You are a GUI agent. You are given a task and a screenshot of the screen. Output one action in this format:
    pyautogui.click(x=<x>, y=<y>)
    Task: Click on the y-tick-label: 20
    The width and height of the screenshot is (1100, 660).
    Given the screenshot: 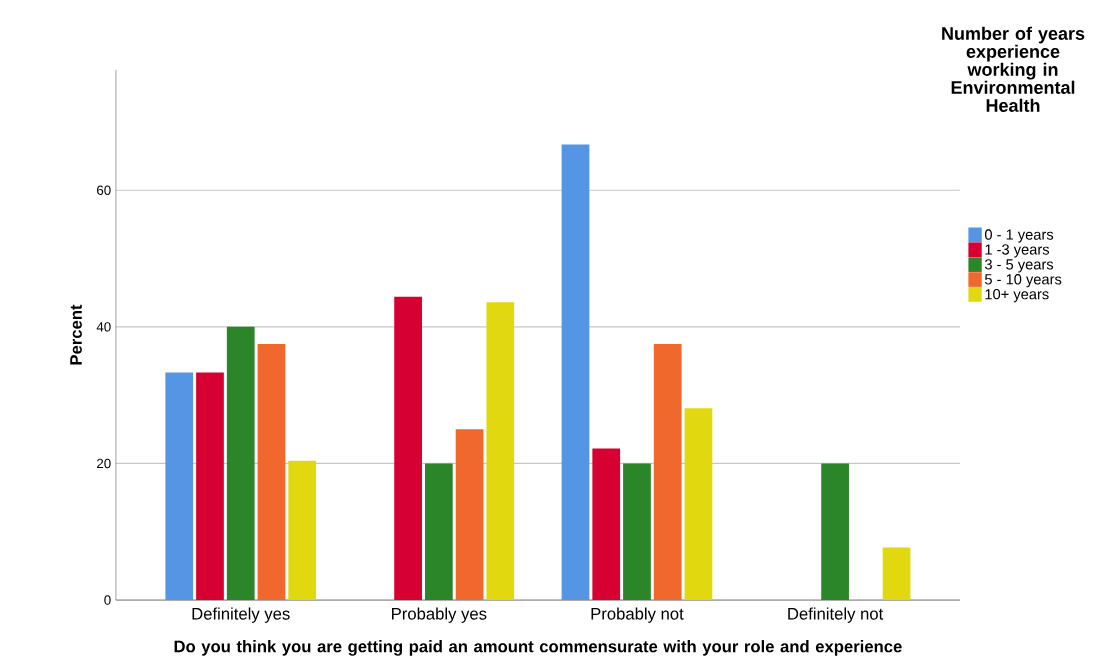 What is the action you would take?
    pyautogui.click(x=104, y=463)
    